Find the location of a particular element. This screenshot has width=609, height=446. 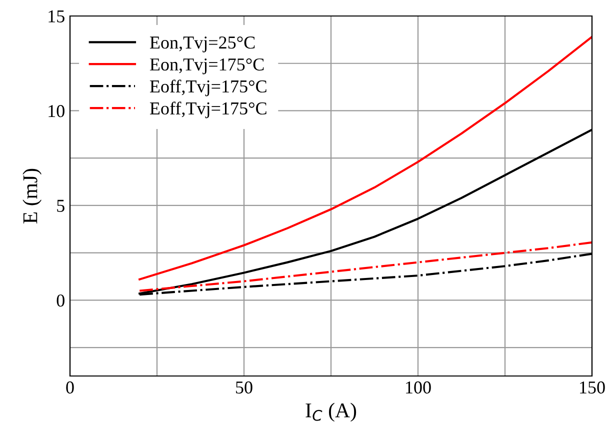

y-tick-label: 0 is located at coordinates (60, 300).